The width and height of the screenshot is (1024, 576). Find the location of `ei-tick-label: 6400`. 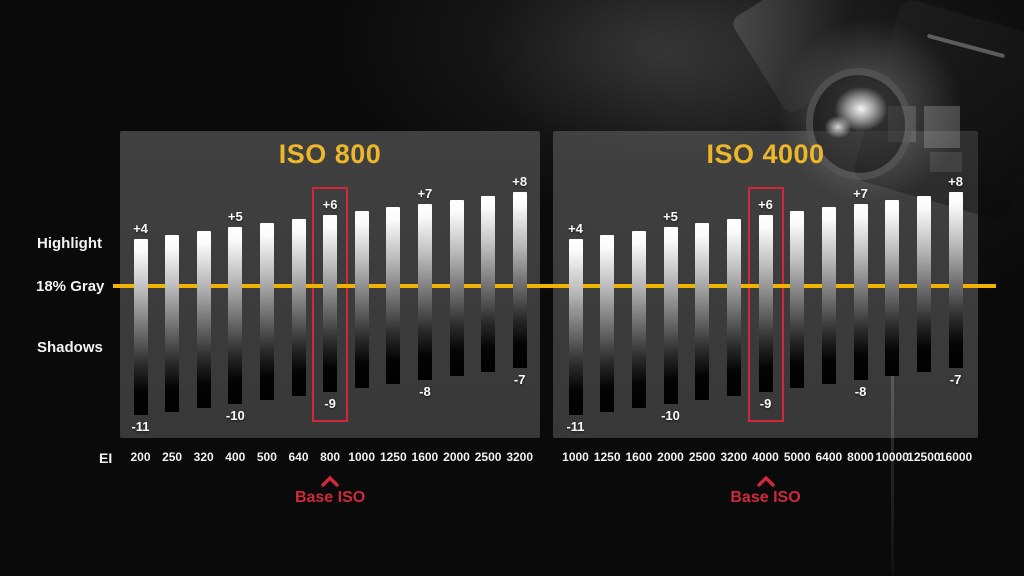

ei-tick-label: 6400 is located at coordinates (829, 457).